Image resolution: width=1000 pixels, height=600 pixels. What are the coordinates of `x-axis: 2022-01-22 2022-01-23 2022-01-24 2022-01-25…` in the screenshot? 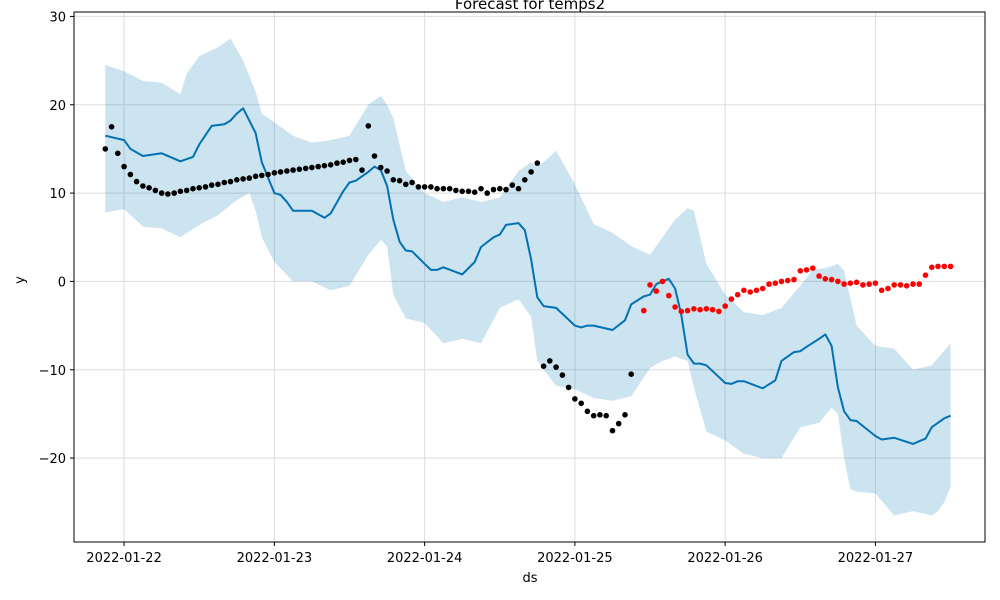 It's located at (499, 554).